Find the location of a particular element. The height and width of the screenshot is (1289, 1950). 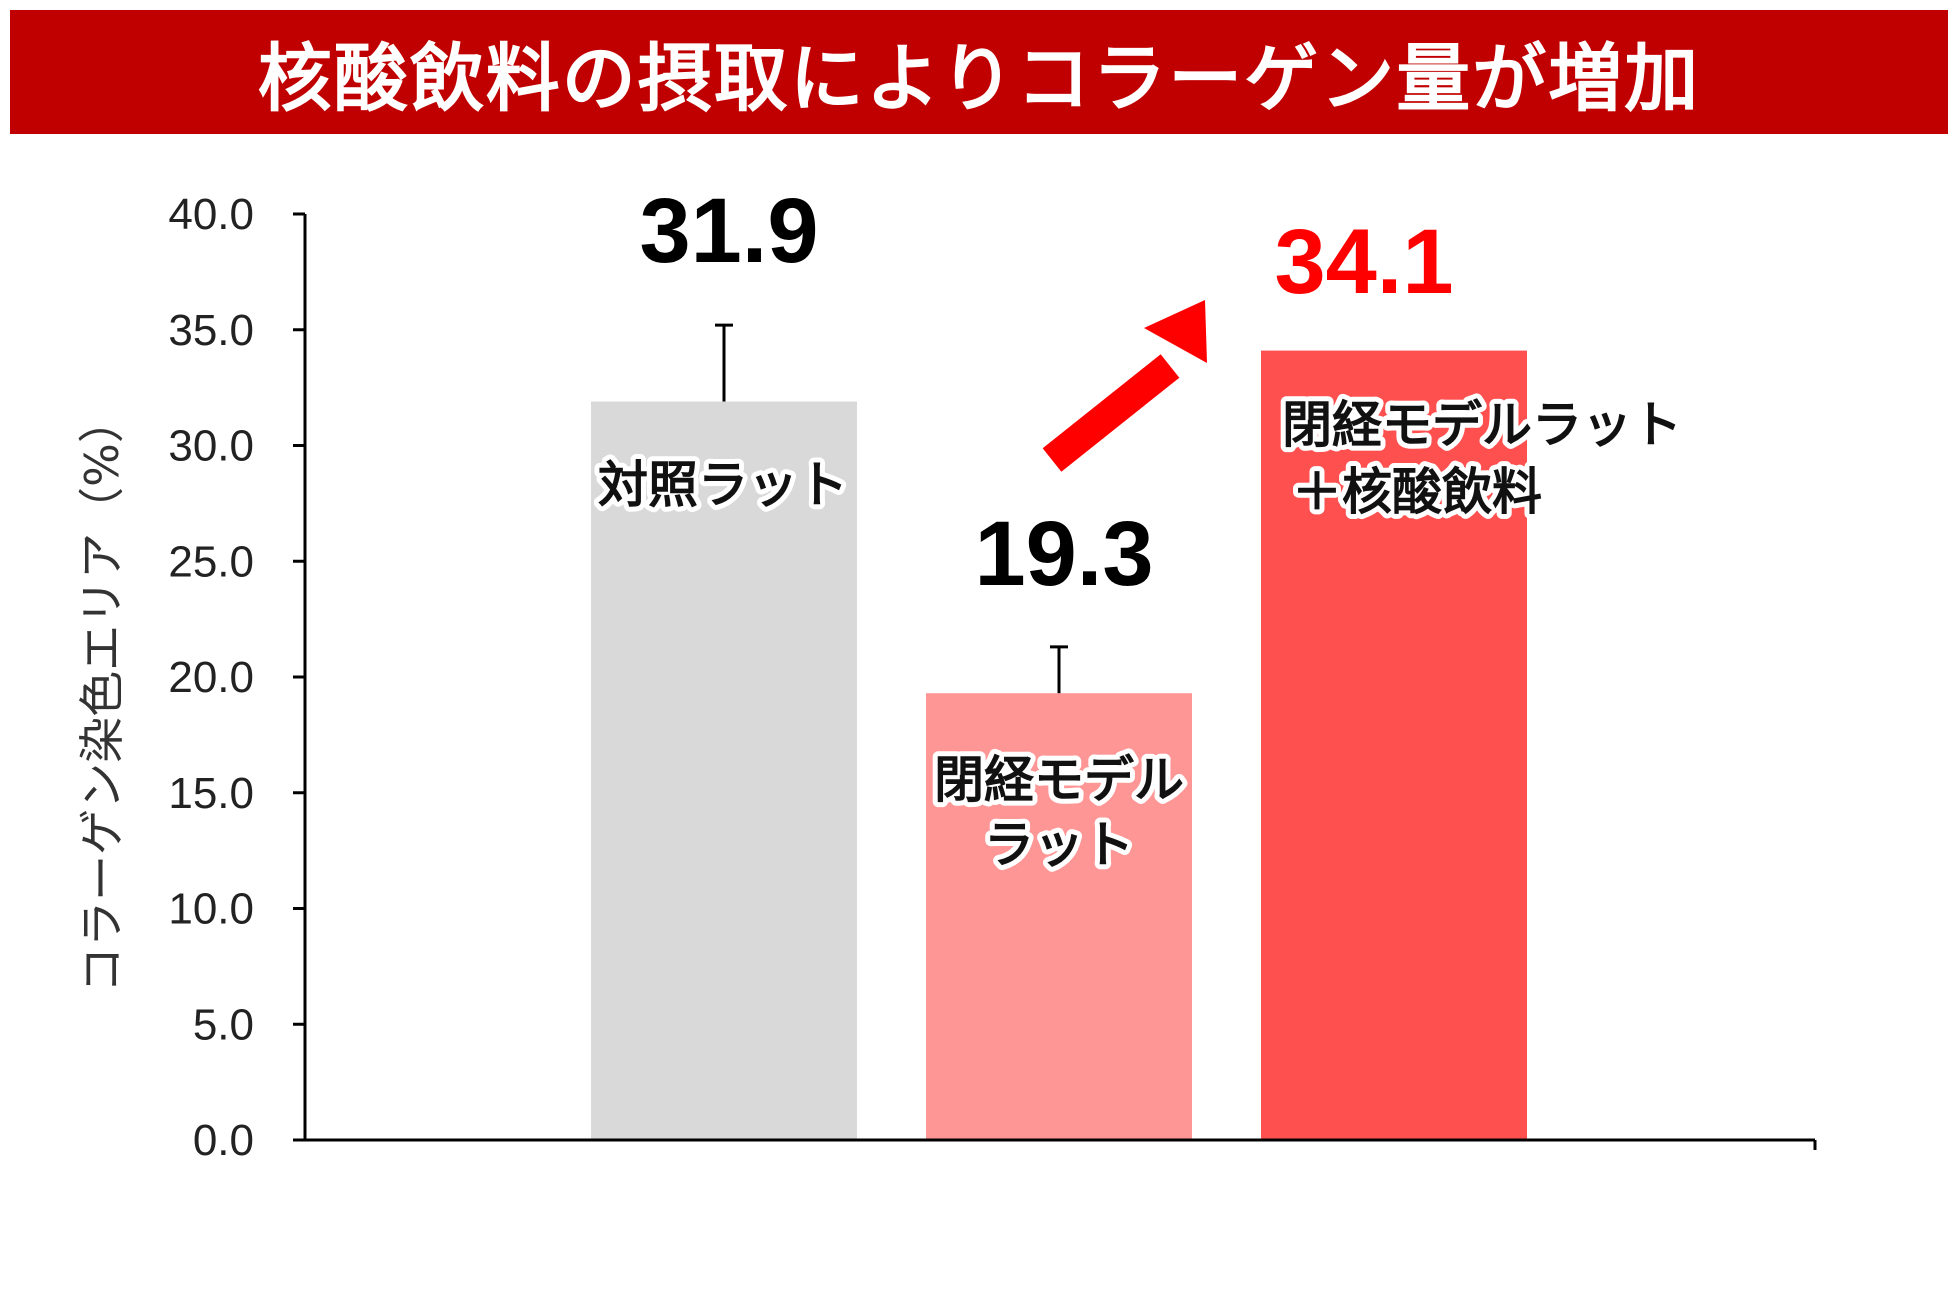

category-label-3: 閉経モデルラット is located at coordinates (1482, 425).